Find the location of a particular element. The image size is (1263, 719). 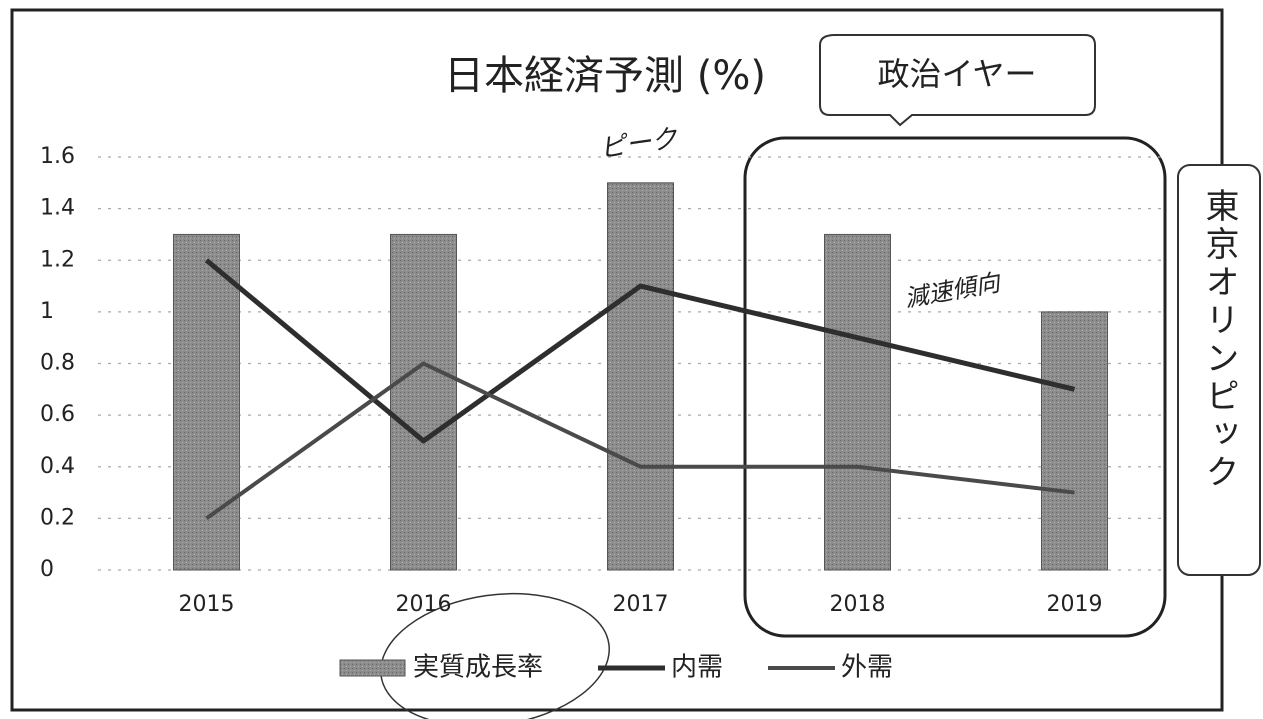

legend-label: 内需 is located at coordinates (697, 668).